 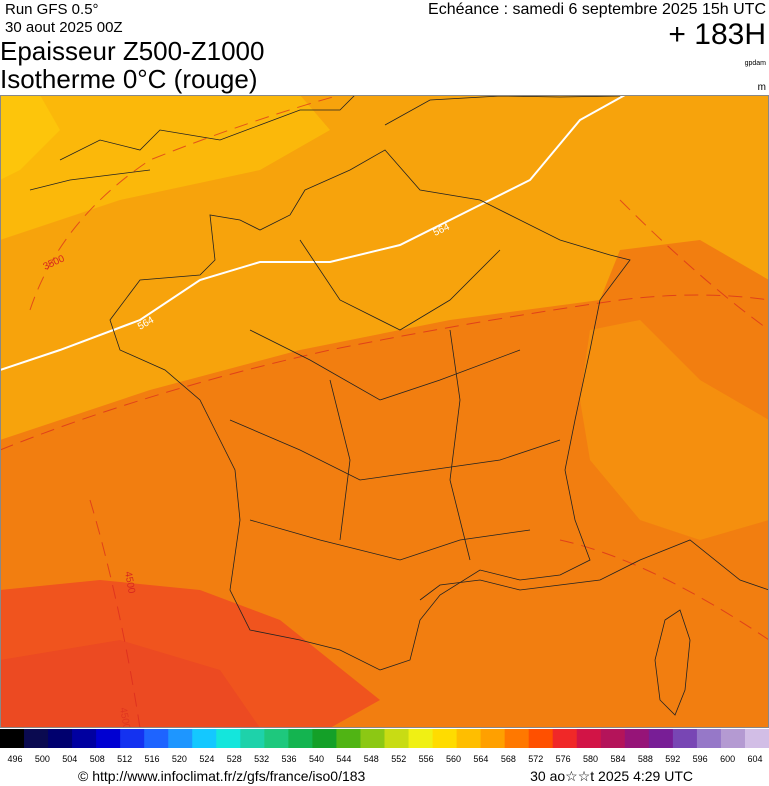 What do you see at coordinates (261, 759) in the screenshot?
I see `colorbar-label: 532` at bounding box center [261, 759].